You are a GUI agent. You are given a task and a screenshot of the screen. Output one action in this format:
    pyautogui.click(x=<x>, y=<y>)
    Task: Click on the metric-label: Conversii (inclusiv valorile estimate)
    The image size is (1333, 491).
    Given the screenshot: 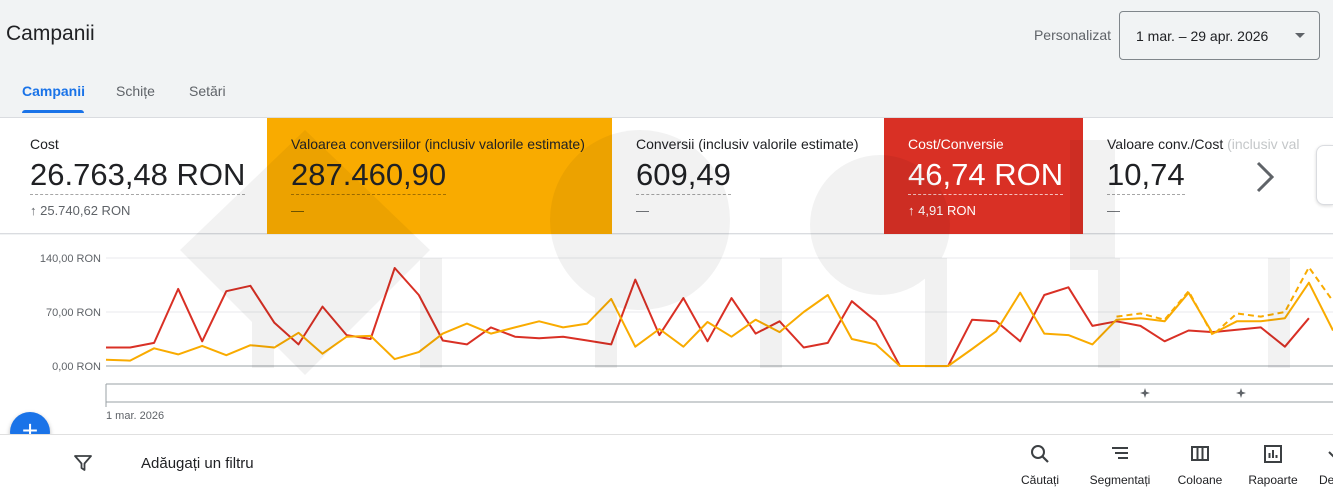 What is the action you would take?
    pyautogui.click(x=747, y=144)
    